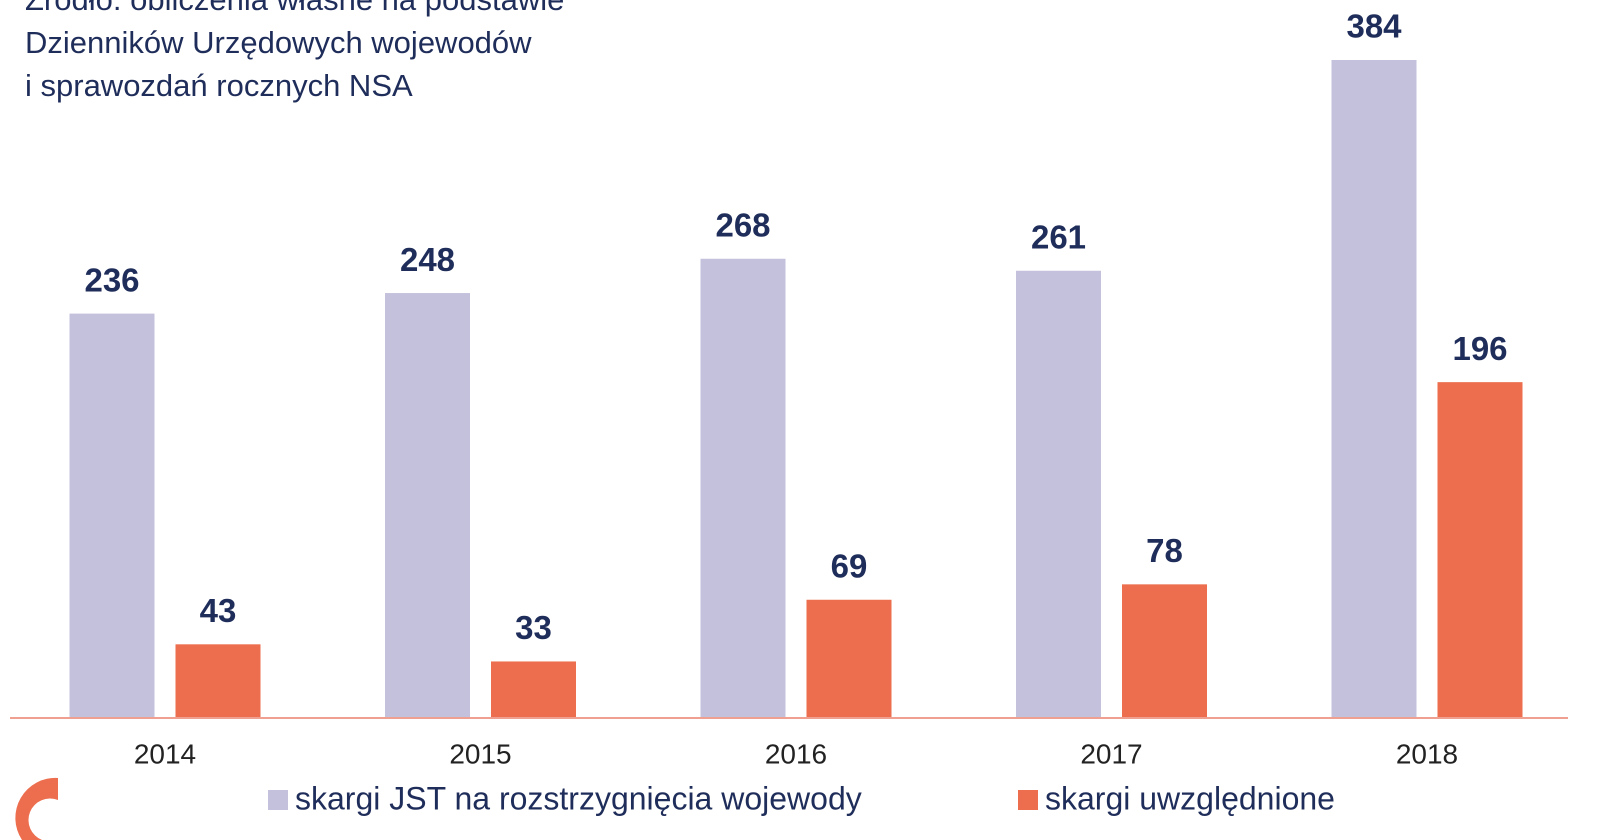  I want to click on x-tick-label: 2017, so click(1111, 753).